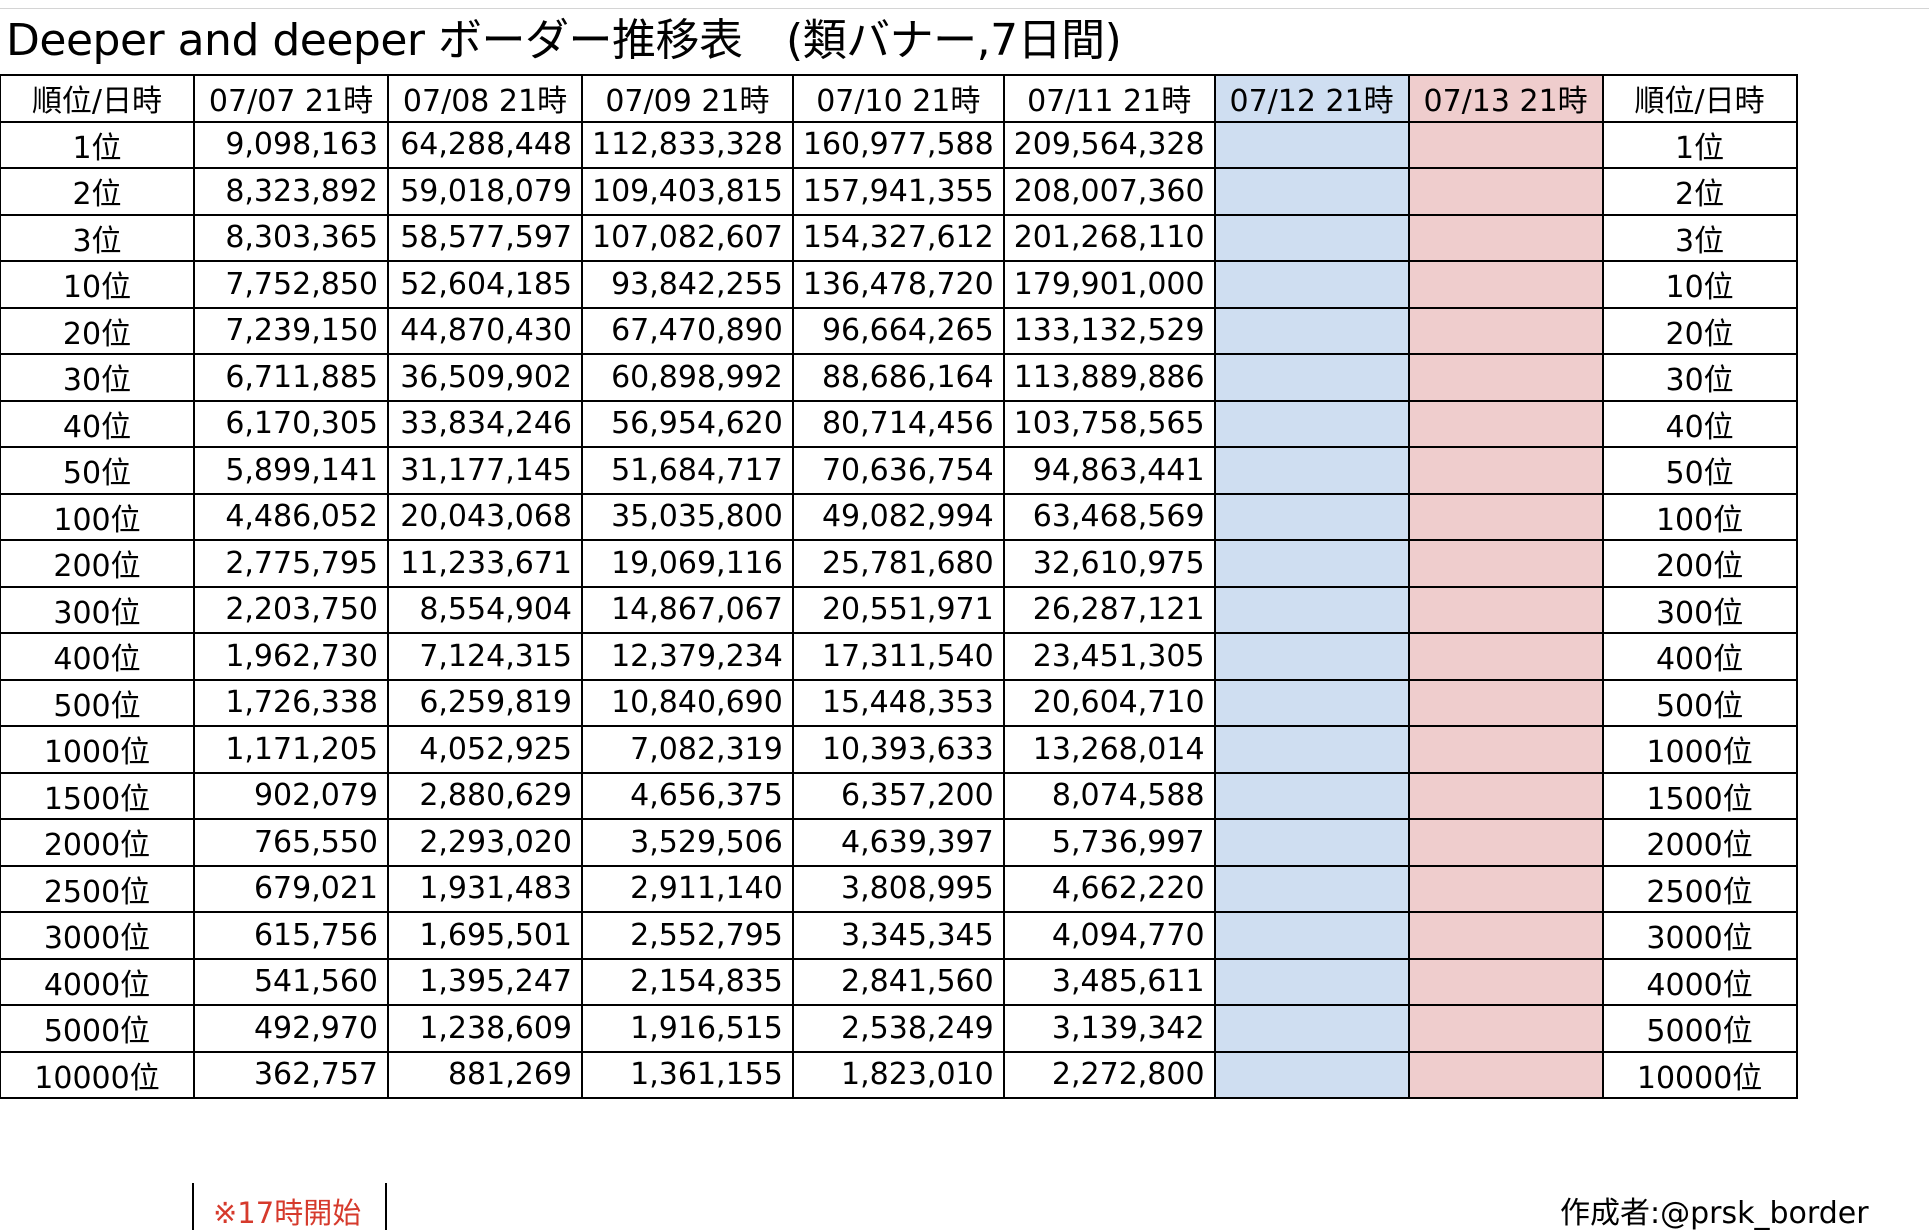 This screenshot has height=1232, width=1929. I want to click on score-cell: 8,323,892, so click(291, 191).